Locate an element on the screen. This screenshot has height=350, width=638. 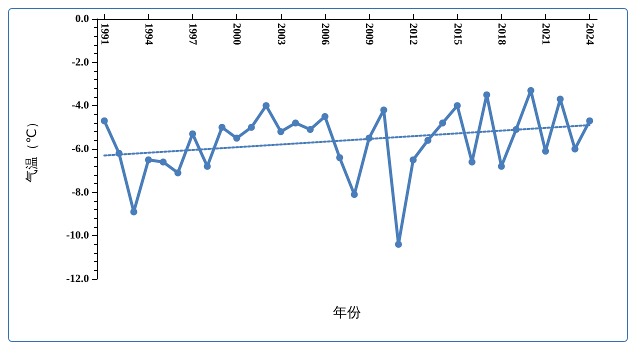
y-tick-label: -4.0 is located at coordinates (81, 106).